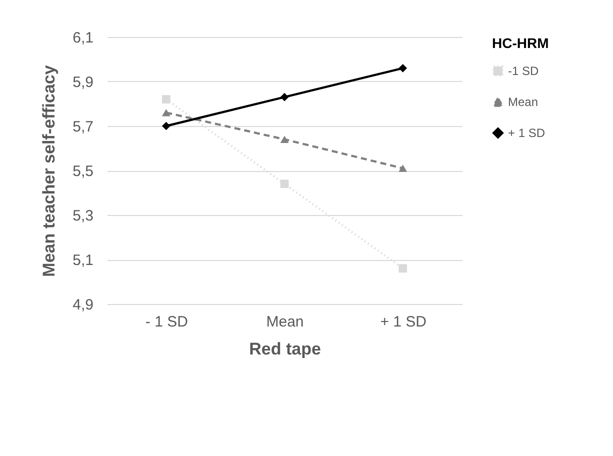 This screenshot has height=456, width=613. Describe the element at coordinates (285, 349) in the screenshot. I see `x-axis-title: Red tape` at that location.